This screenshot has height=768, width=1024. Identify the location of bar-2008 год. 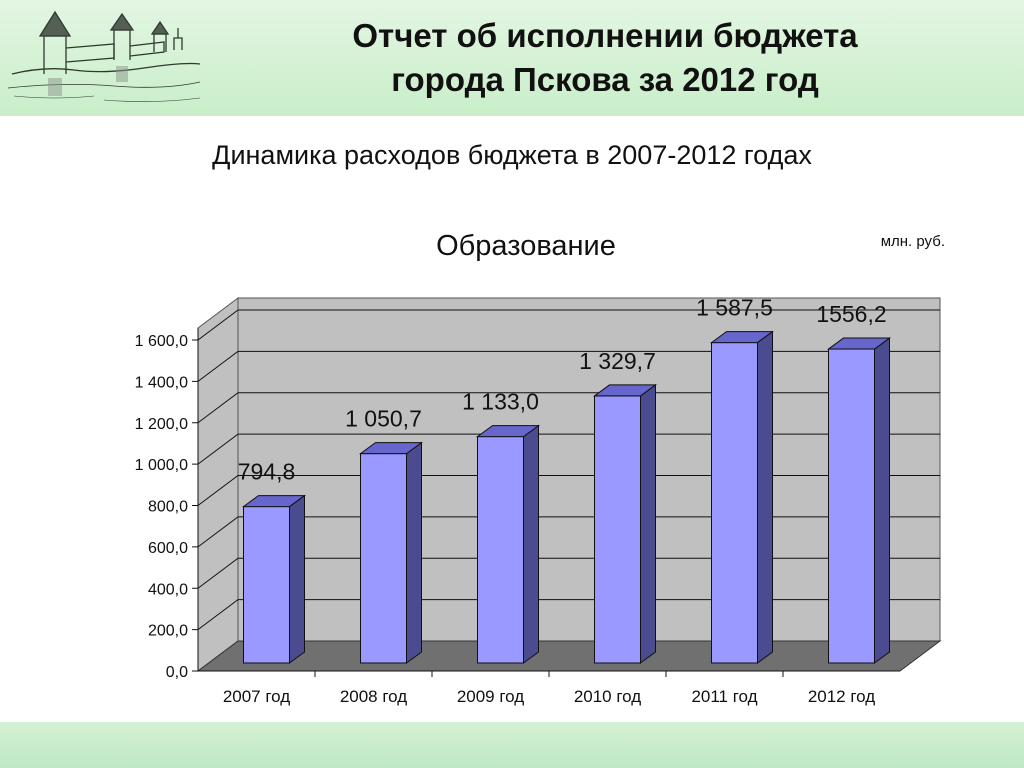
(391, 552).